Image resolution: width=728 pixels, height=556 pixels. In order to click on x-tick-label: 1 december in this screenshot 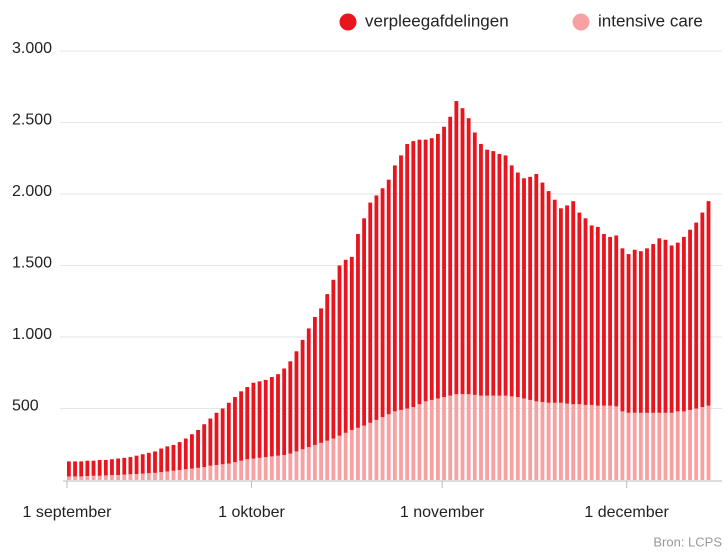, I will do `click(626, 512)`.